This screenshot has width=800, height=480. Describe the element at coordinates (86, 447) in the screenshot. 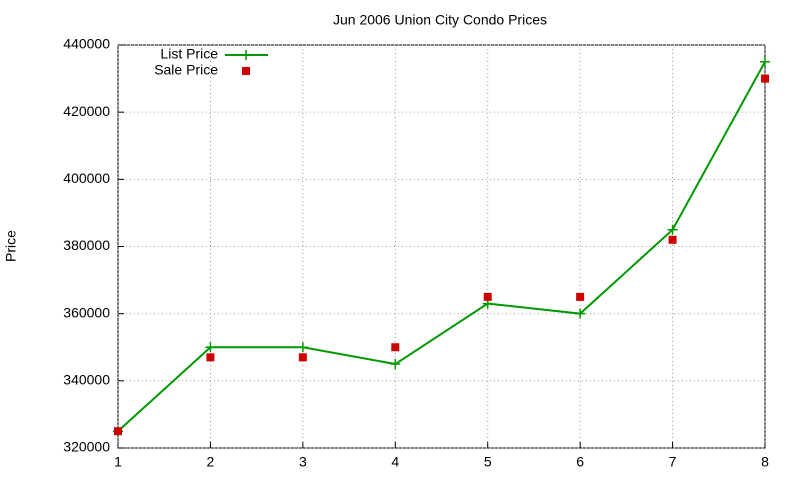

I see `y-tick-label: 320000` at that location.